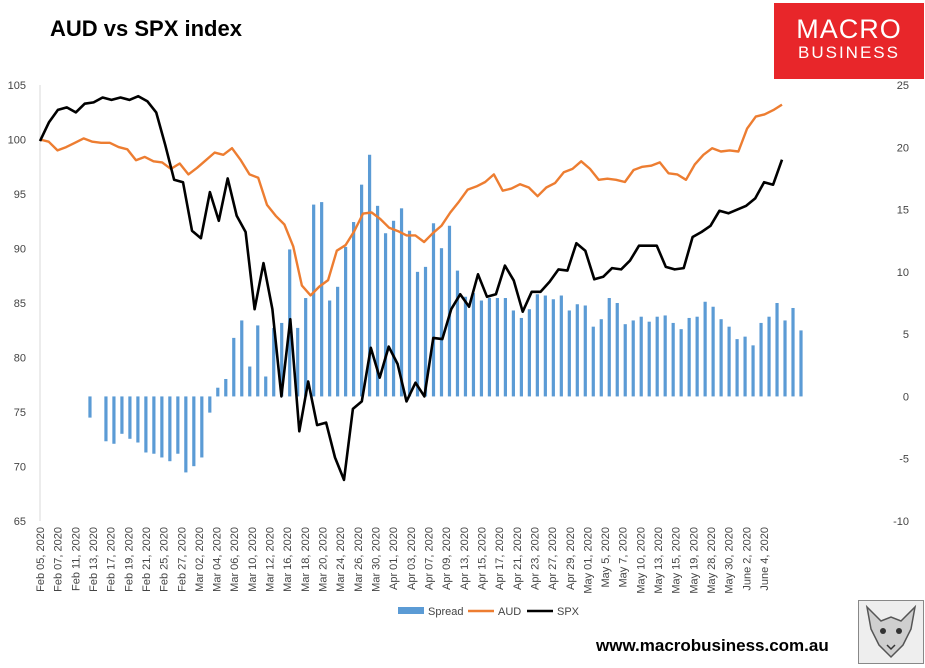 The image size is (925, 668). What do you see at coordinates (588, 560) in the screenshot?
I see `x-axis-tick-label: May 01, 2020` at bounding box center [588, 560].